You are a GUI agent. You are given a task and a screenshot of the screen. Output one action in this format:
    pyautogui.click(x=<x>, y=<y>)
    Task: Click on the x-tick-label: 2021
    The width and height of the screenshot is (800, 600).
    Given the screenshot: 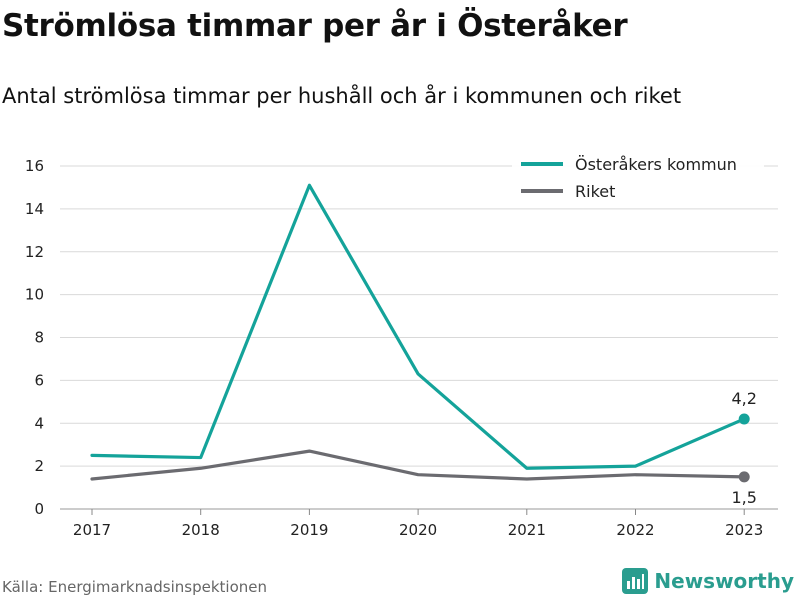 What is the action you would take?
    pyautogui.click(x=527, y=530)
    